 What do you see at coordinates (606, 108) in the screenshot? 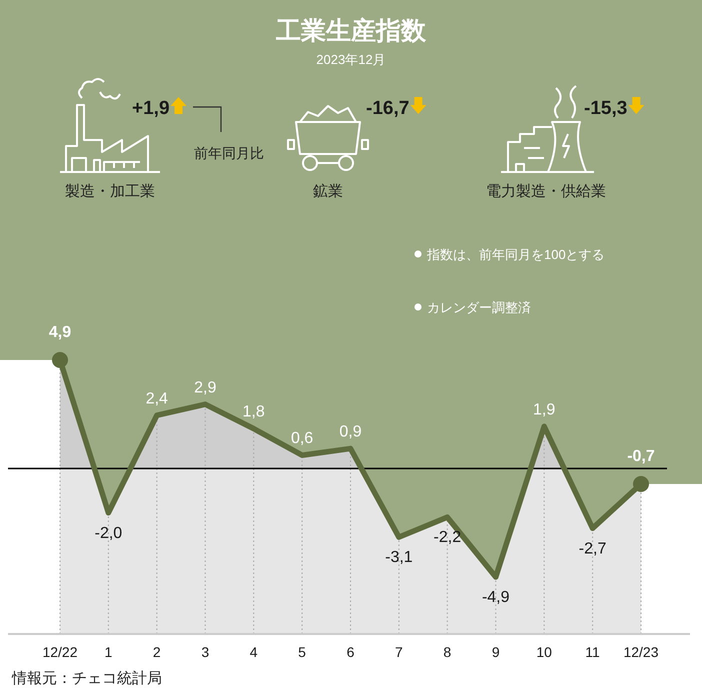
I see `data-label: -15,3` at bounding box center [606, 108].